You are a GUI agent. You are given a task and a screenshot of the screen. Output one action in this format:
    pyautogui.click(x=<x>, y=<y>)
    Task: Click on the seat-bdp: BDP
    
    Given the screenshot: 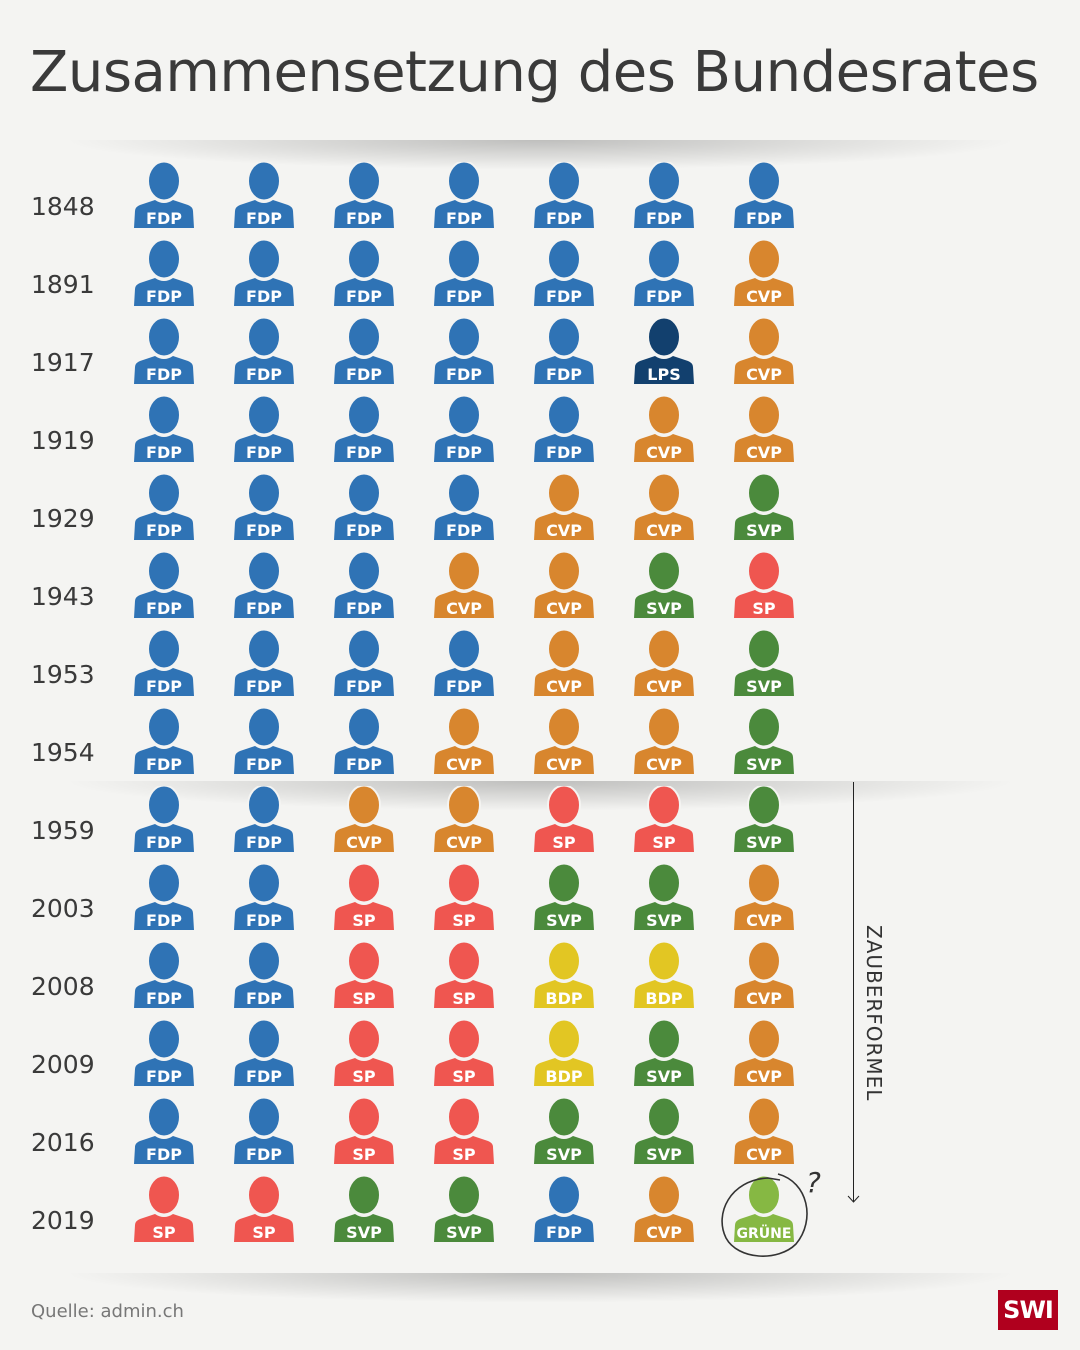 What is the action you would take?
    pyautogui.click(x=564, y=1052)
    